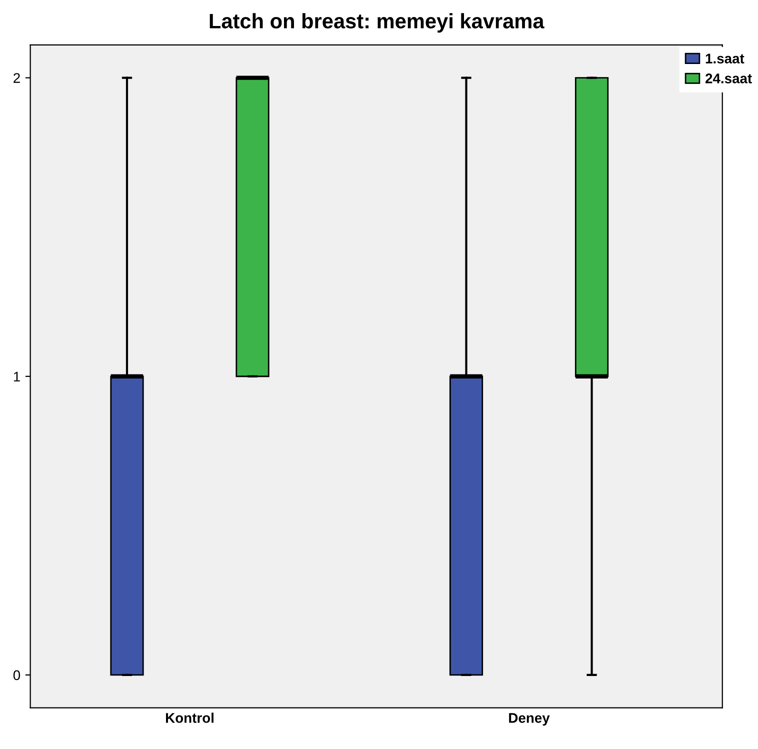 The height and width of the screenshot is (749, 758). Describe the element at coordinates (377, 23) in the screenshot. I see `chart-title: Latch on breast: memeyi kavrama` at that location.